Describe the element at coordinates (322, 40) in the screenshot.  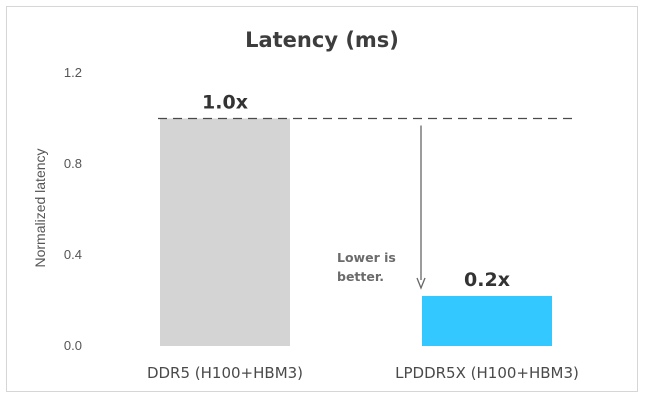
I see `chart-title: Latency (ms)` at that location.